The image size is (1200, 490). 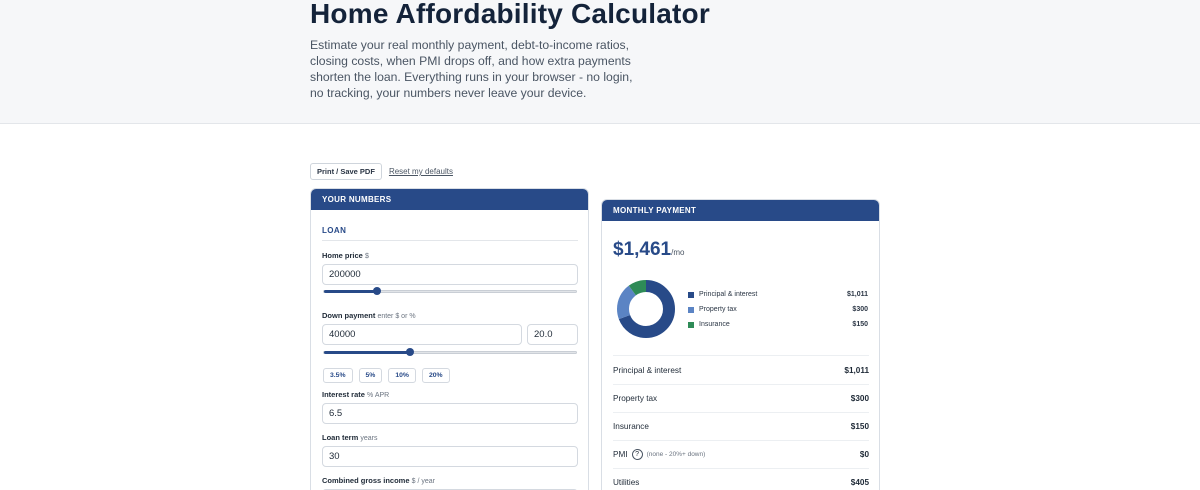 What do you see at coordinates (778, 324) in the screenshot?
I see `legend-insurance: Insurance $150` at bounding box center [778, 324].